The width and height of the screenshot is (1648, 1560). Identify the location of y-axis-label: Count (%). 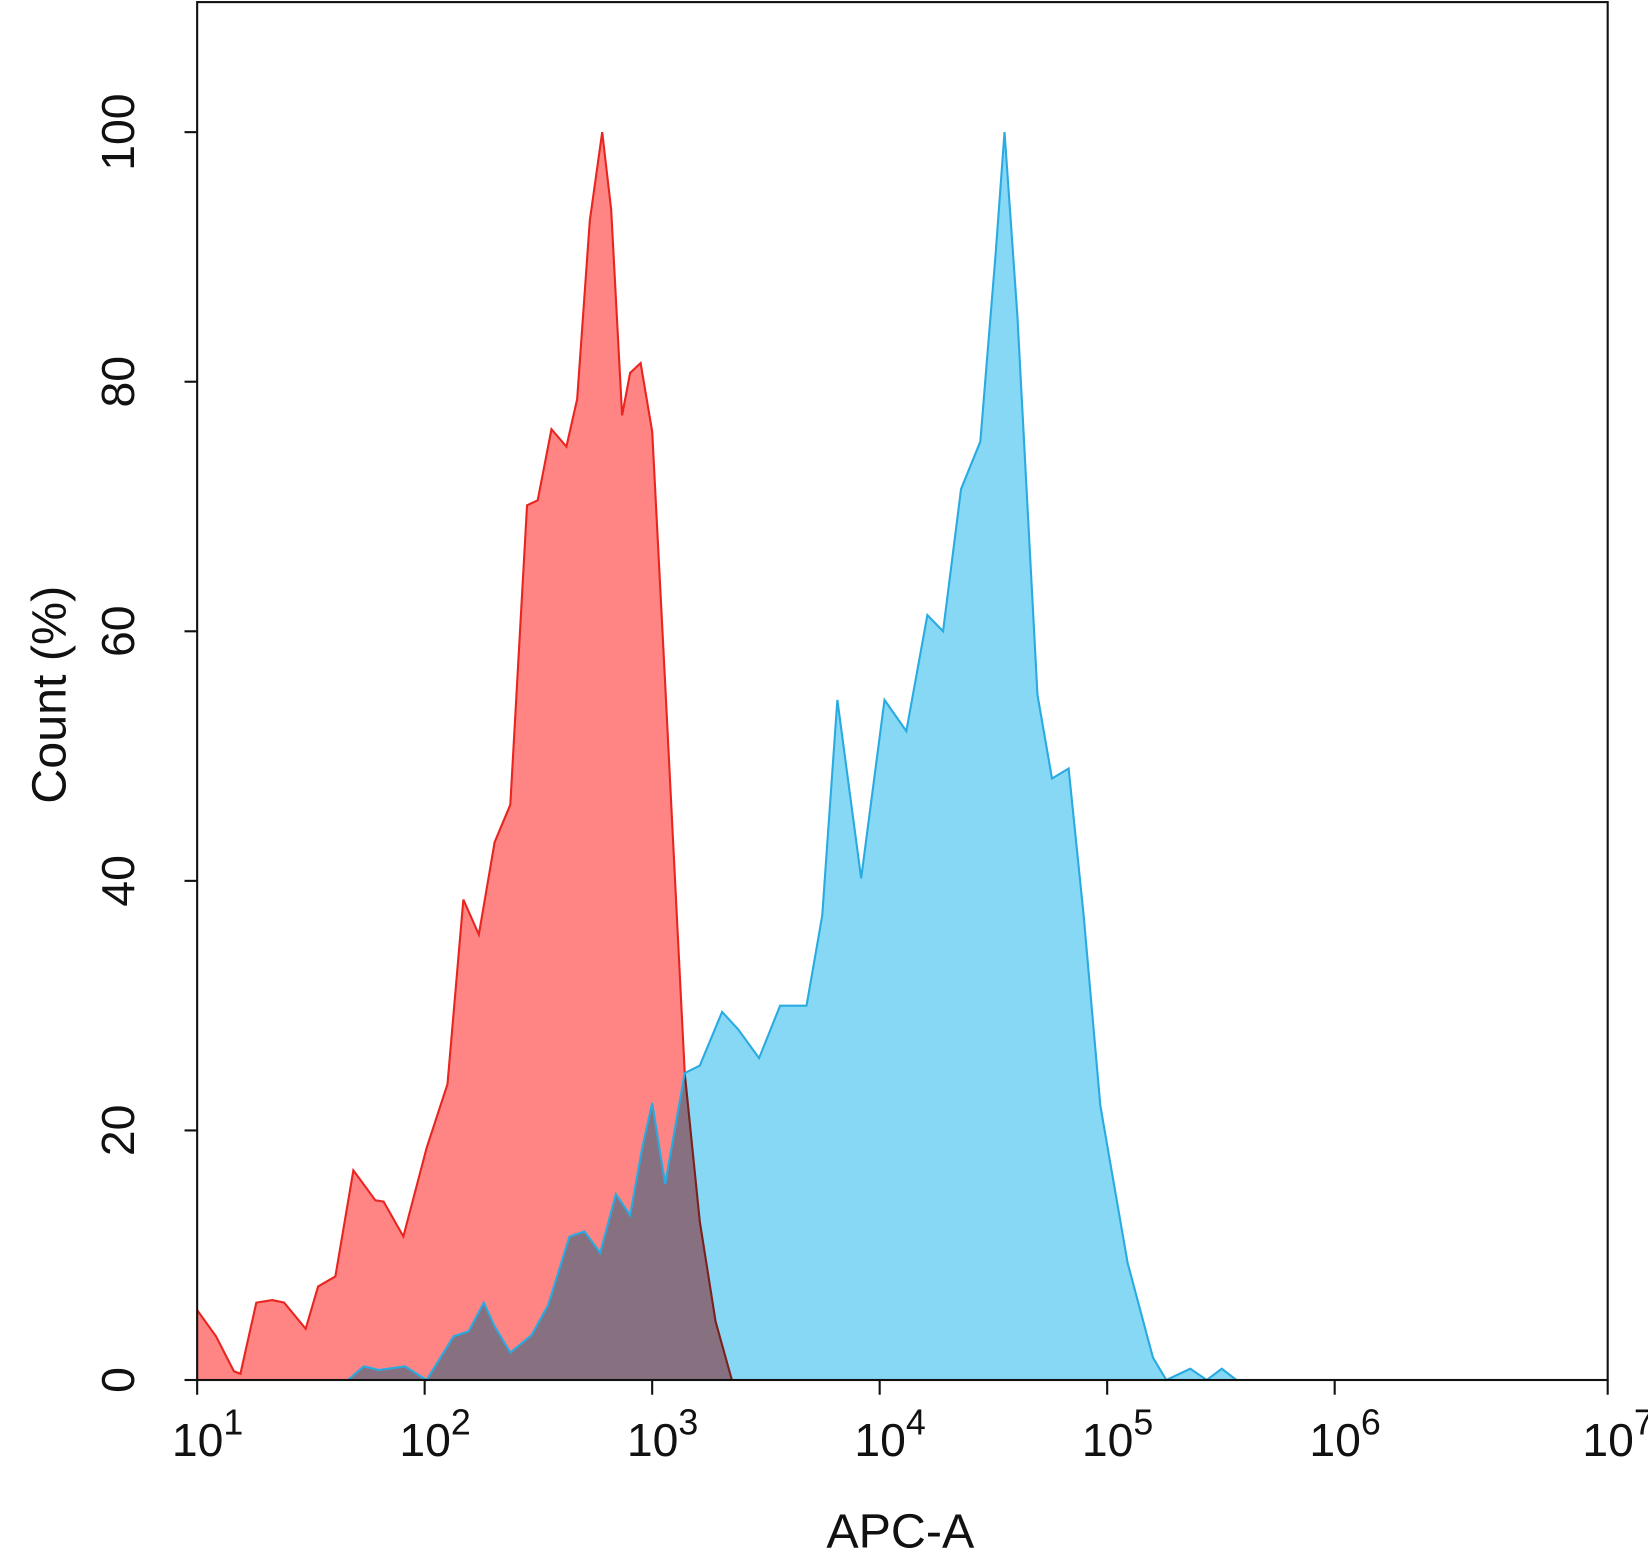
(50, 695).